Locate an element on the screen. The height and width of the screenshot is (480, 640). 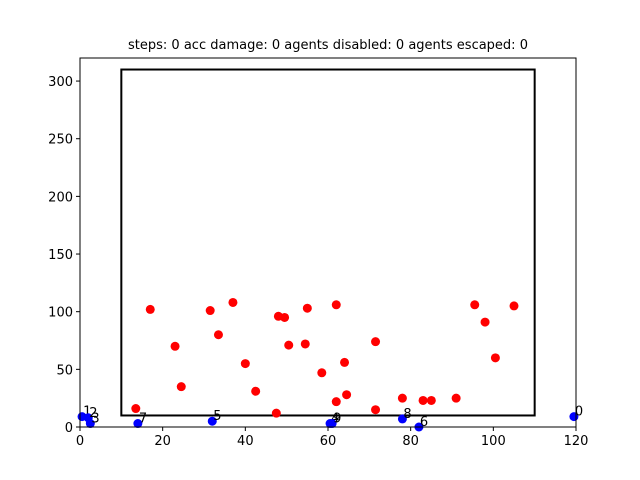
point-label-5: 5 is located at coordinates (217, 416).